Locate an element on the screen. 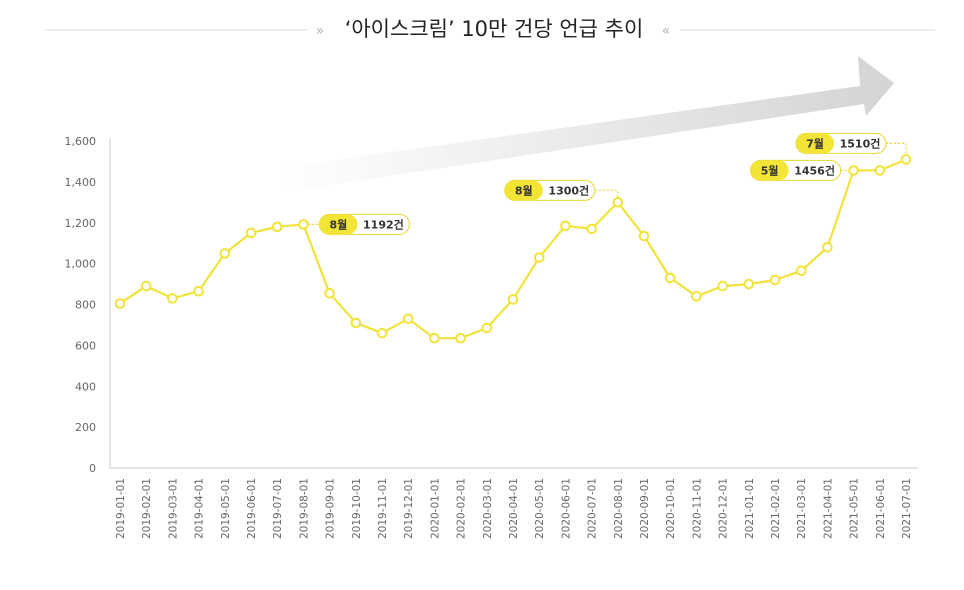  x-tick-label: 2019-06-01 is located at coordinates (252, 508).